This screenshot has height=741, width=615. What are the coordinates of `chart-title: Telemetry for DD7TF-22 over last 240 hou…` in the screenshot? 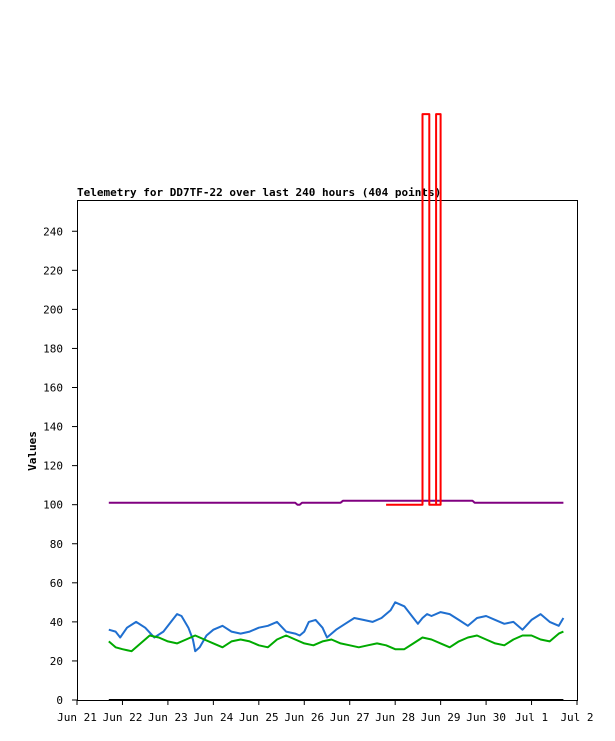 It's located at (259, 192).